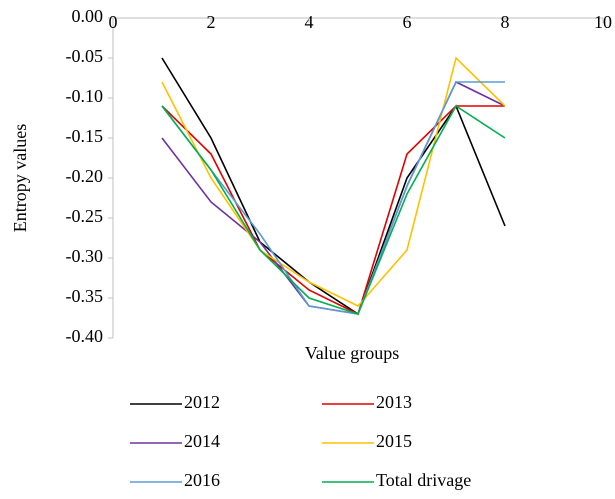 This screenshot has width=615, height=499. I want to click on y-tick-label: -0.05, so click(85, 56).